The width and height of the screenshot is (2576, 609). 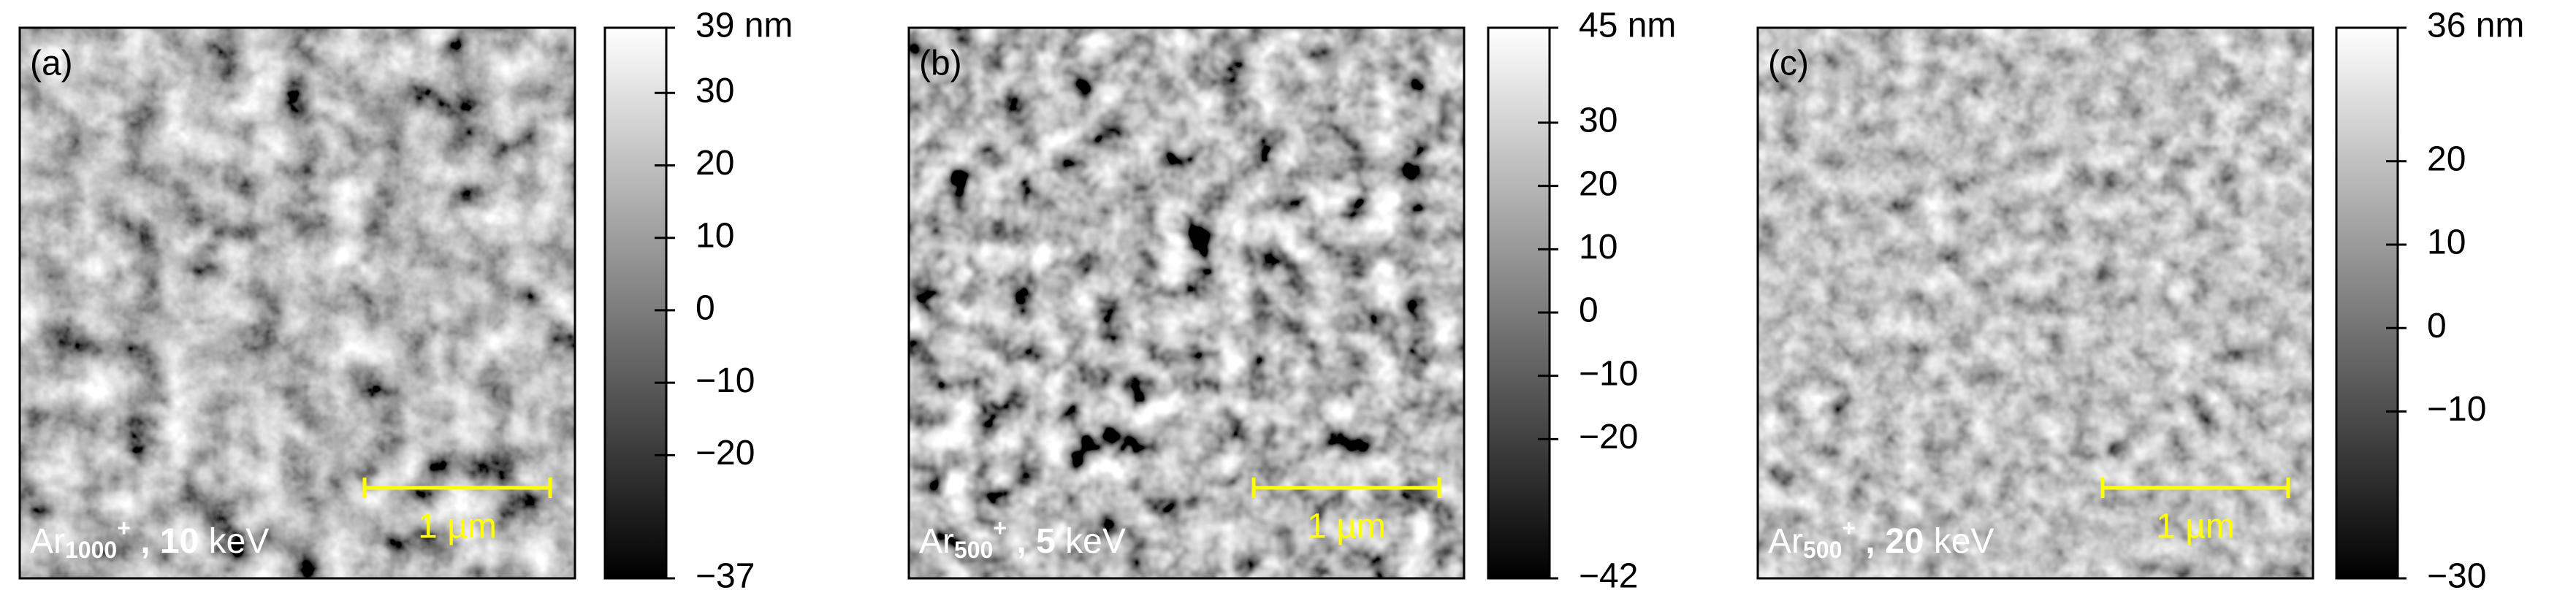 I want to click on colorbar-tick-label: 39 nm, so click(x=744, y=26).